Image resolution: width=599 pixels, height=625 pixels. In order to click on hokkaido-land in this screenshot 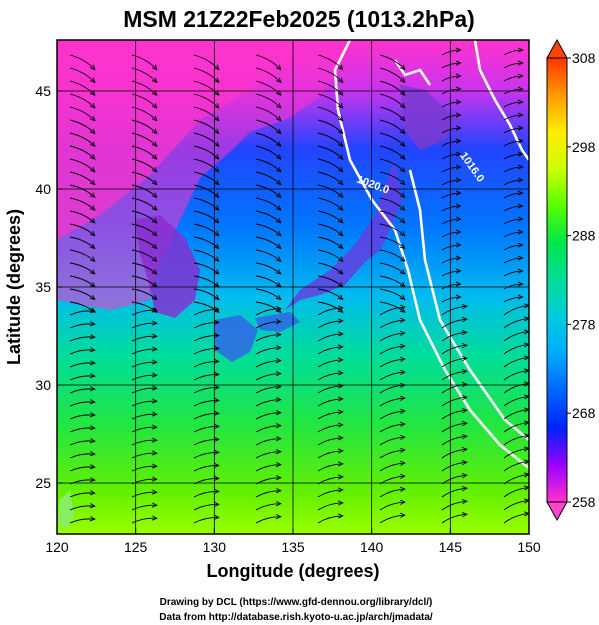, I will do `click(427, 117)`.